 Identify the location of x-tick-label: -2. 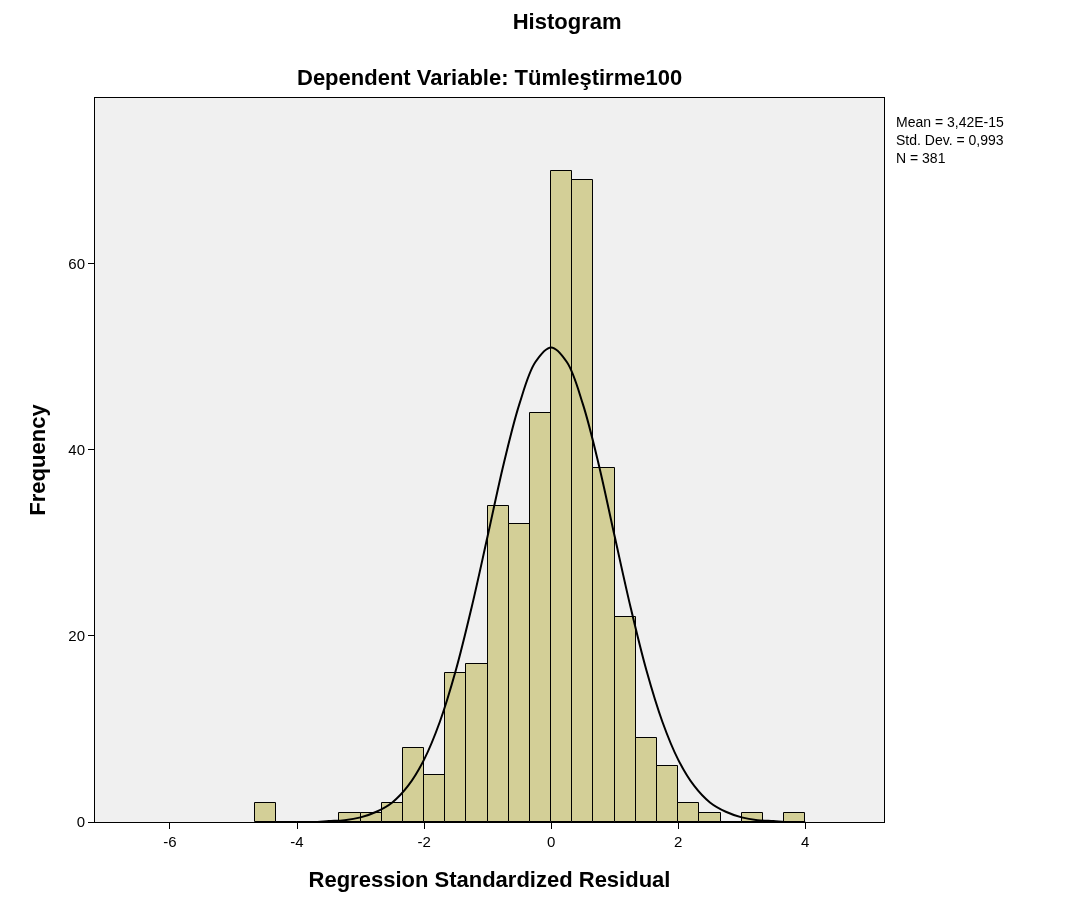
(424, 841).